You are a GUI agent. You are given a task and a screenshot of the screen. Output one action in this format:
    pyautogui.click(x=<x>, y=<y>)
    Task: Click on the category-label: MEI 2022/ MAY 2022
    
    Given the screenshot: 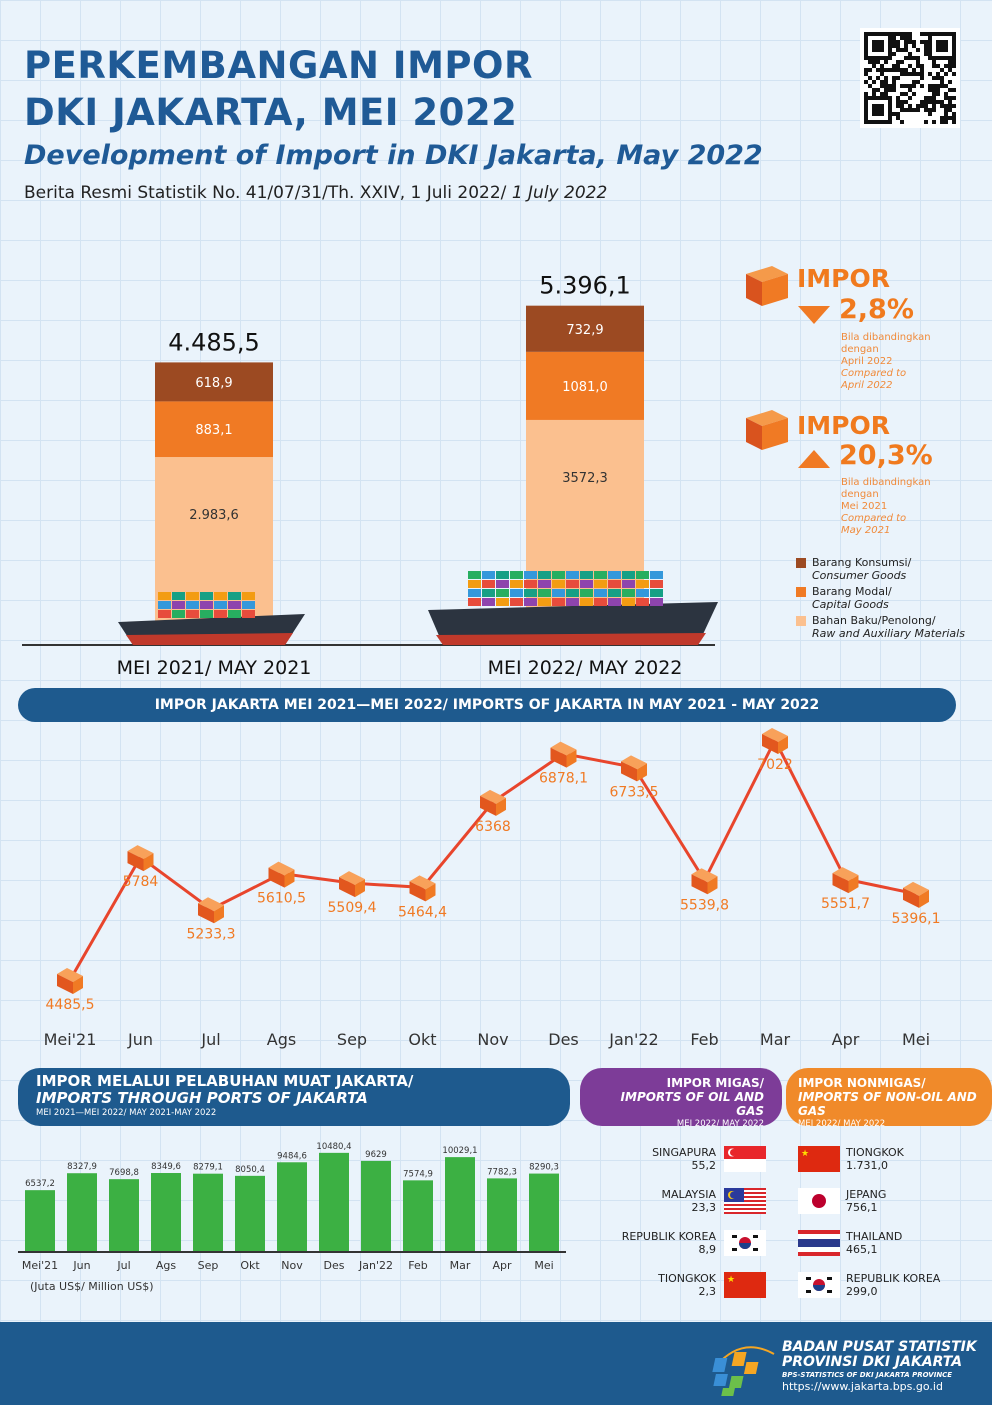 What is the action you would take?
    pyautogui.click(x=585, y=668)
    